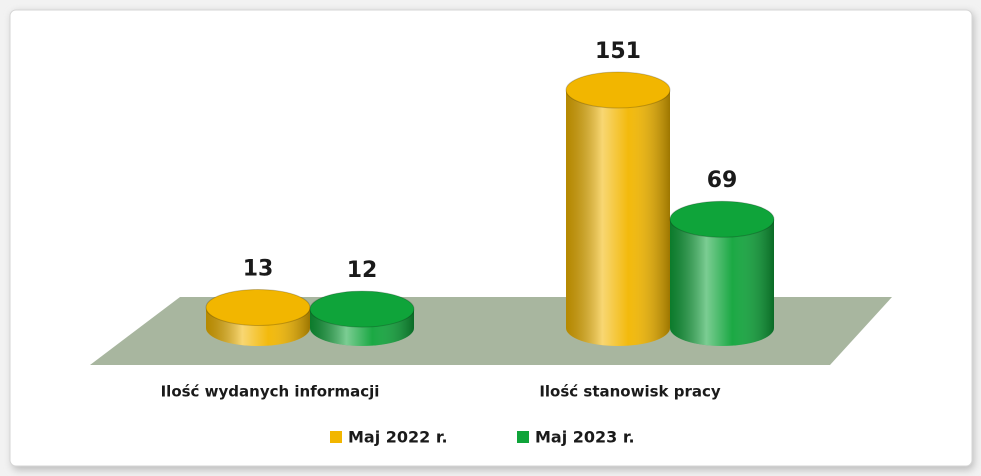  What do you see at coordinates (258, 269) in the screenshot?
I see `value-label: 13` at bounding box center [258, 269].